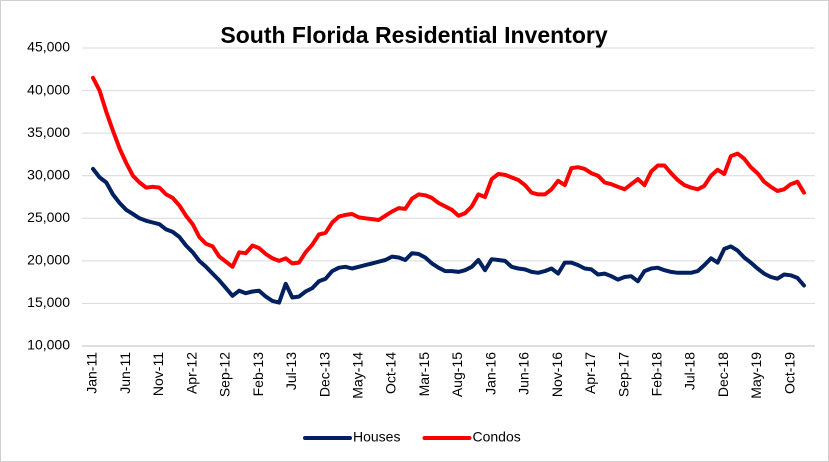  I want to click on x-tick-label: Apr-12, so click(191, 373).